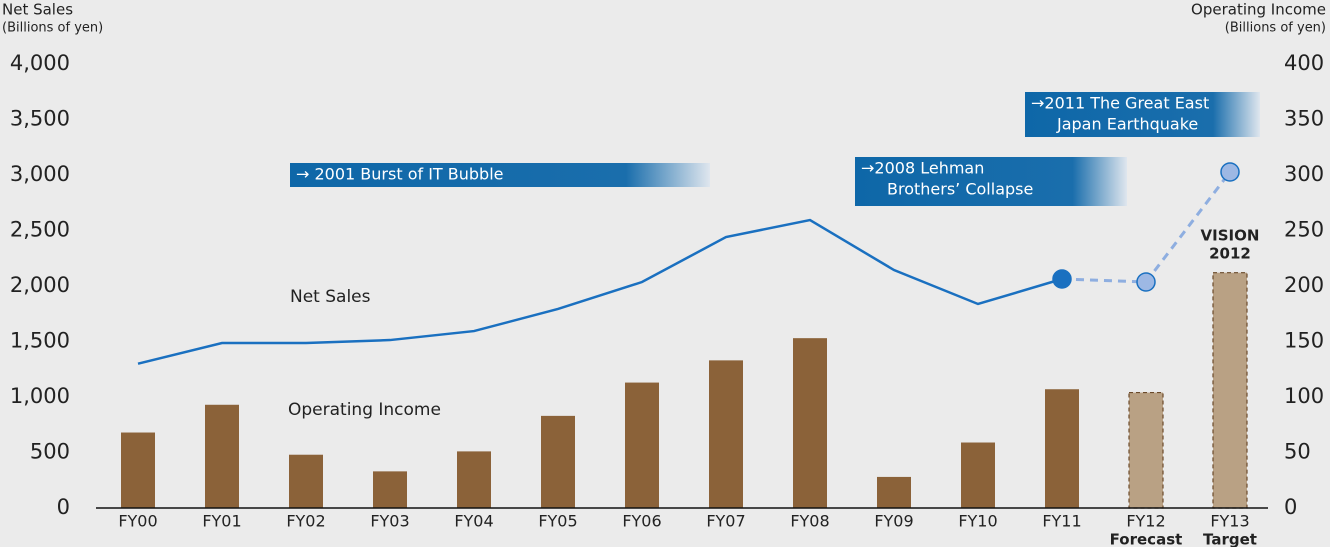  I want to click on y2-tick-label: 50, so click(1297, 452).